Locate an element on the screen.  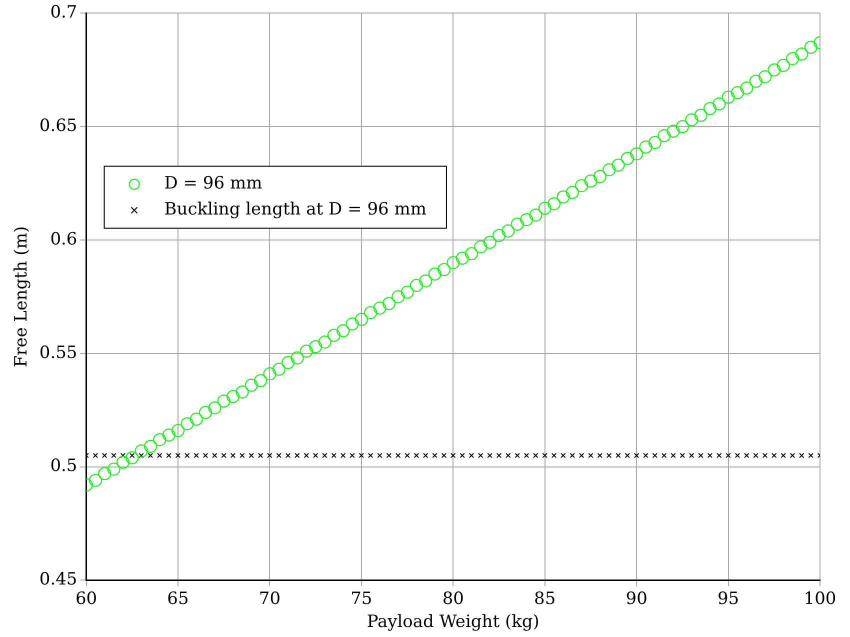
x-tick-label: 100 is located at coordinates (820, 598).